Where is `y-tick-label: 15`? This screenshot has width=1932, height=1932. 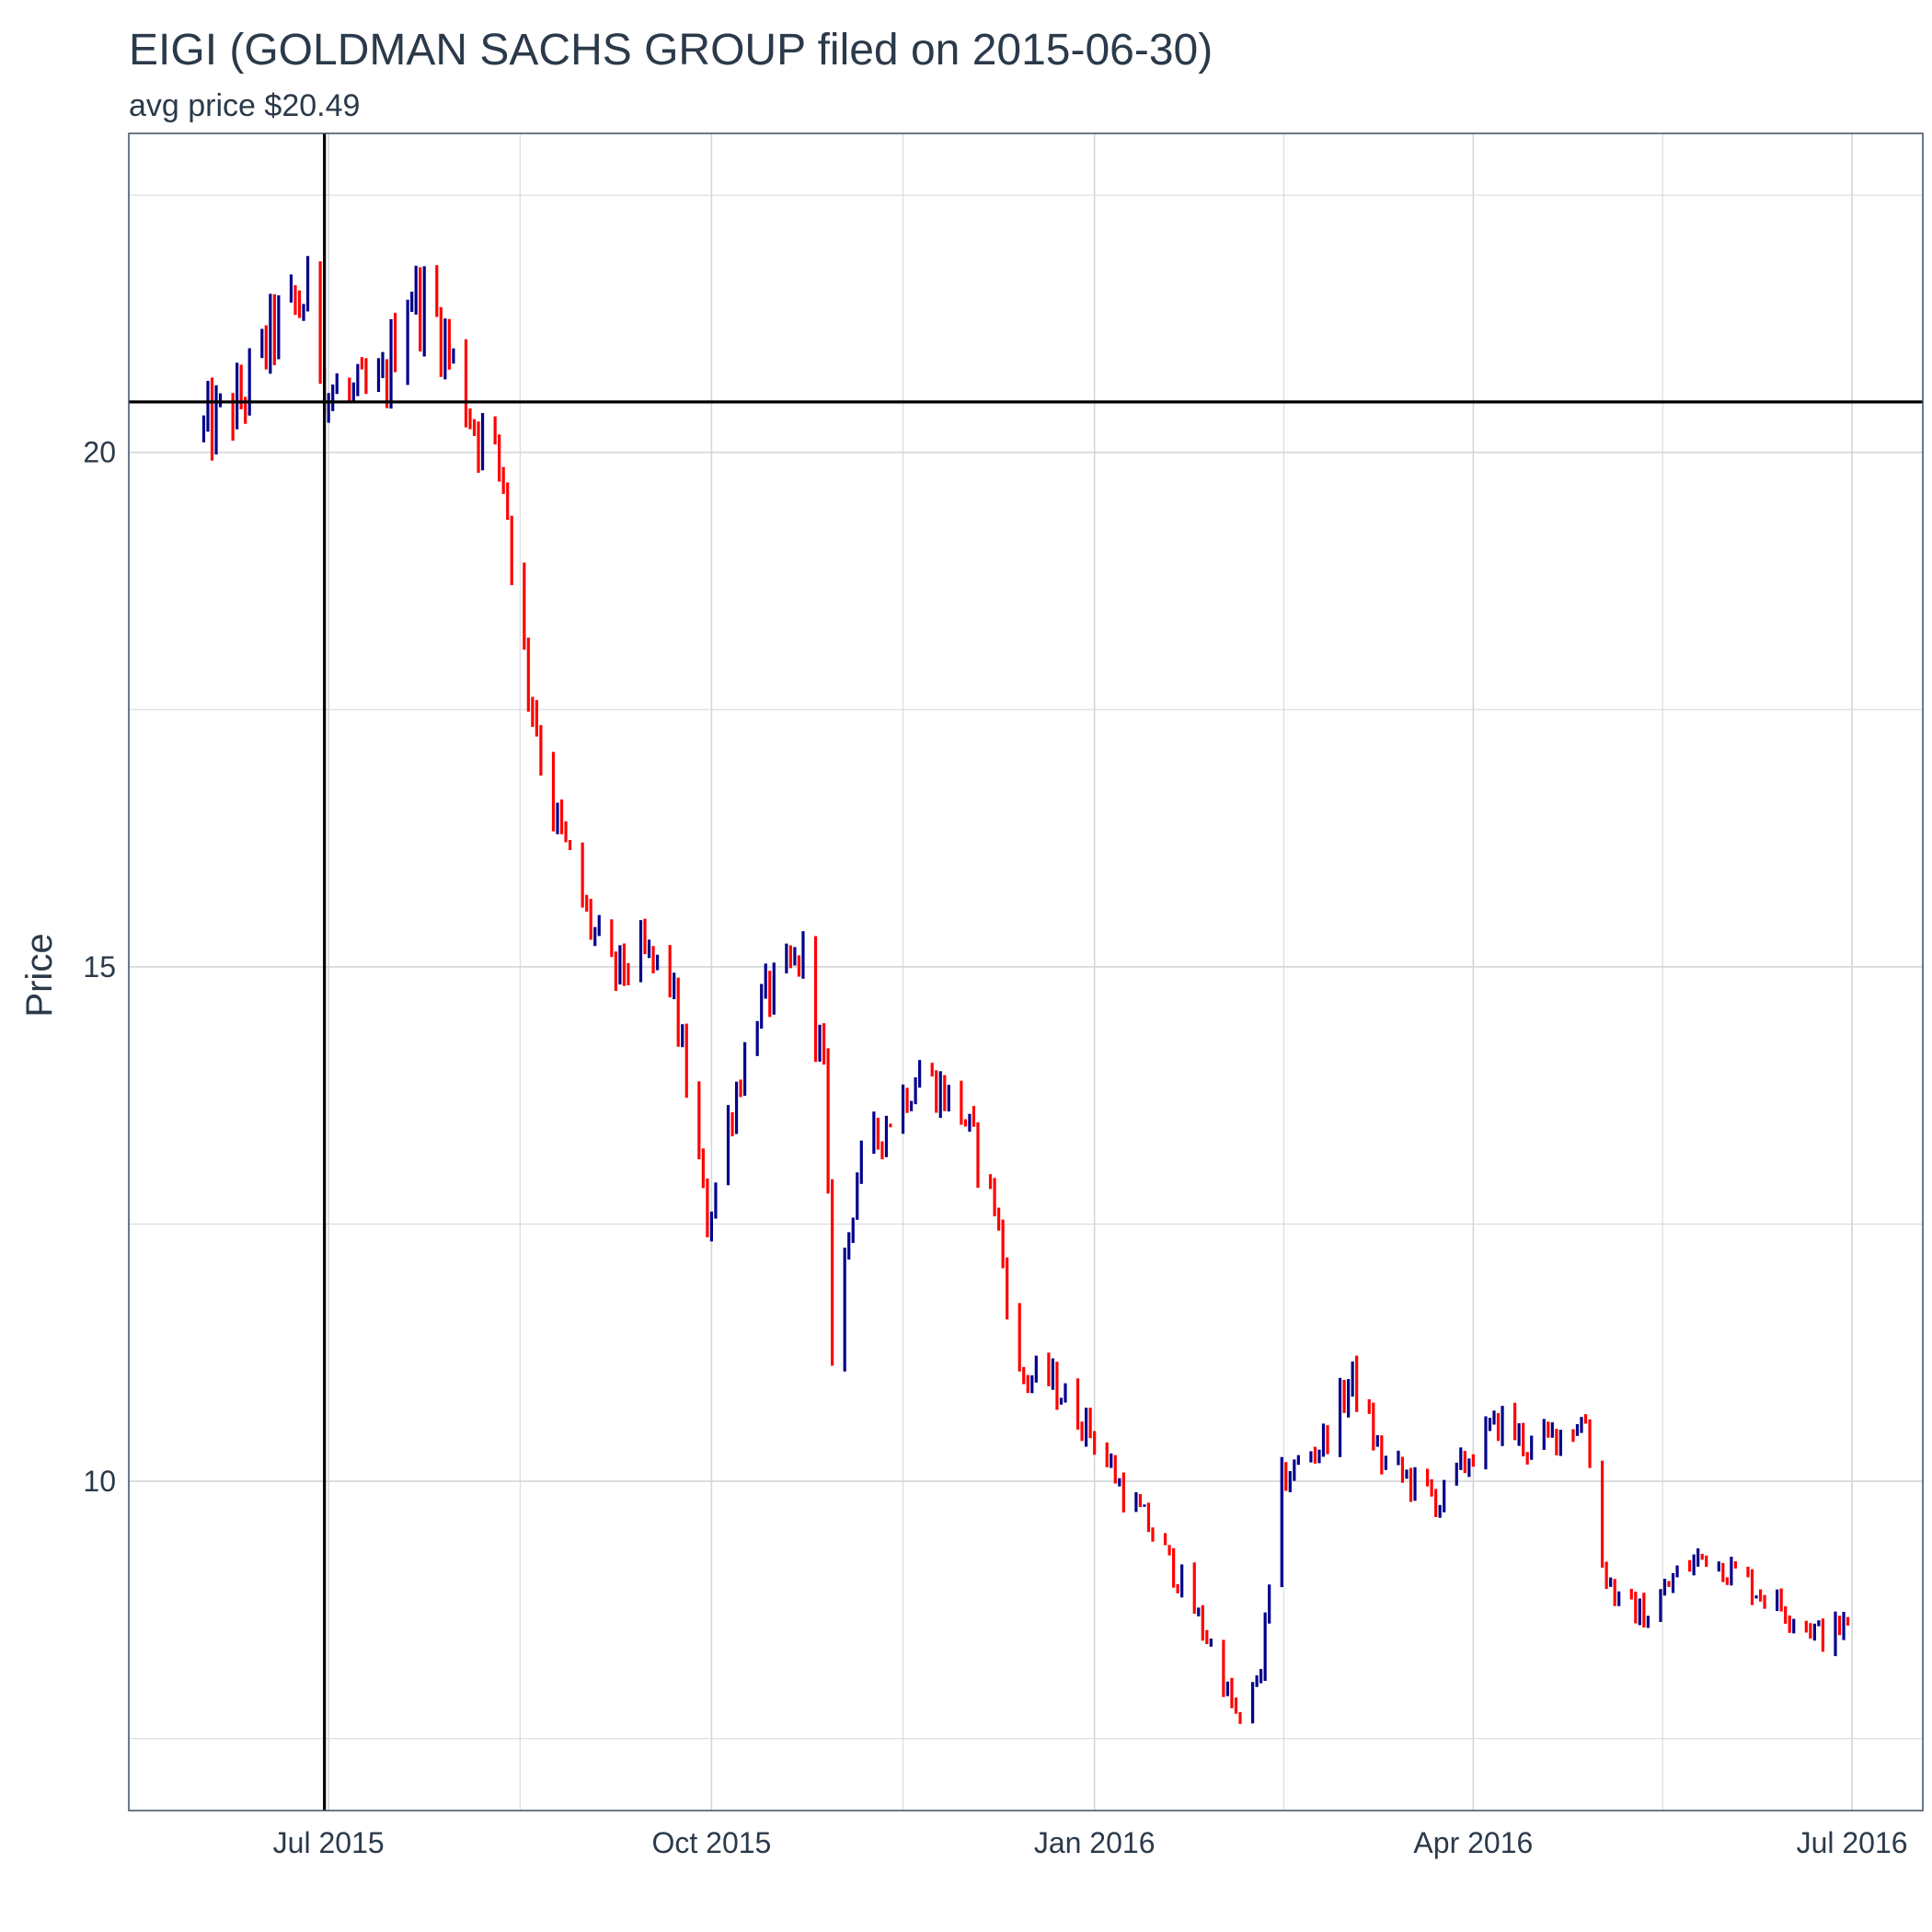
y-tick-label: 15 is located at coordinates (99, 966).